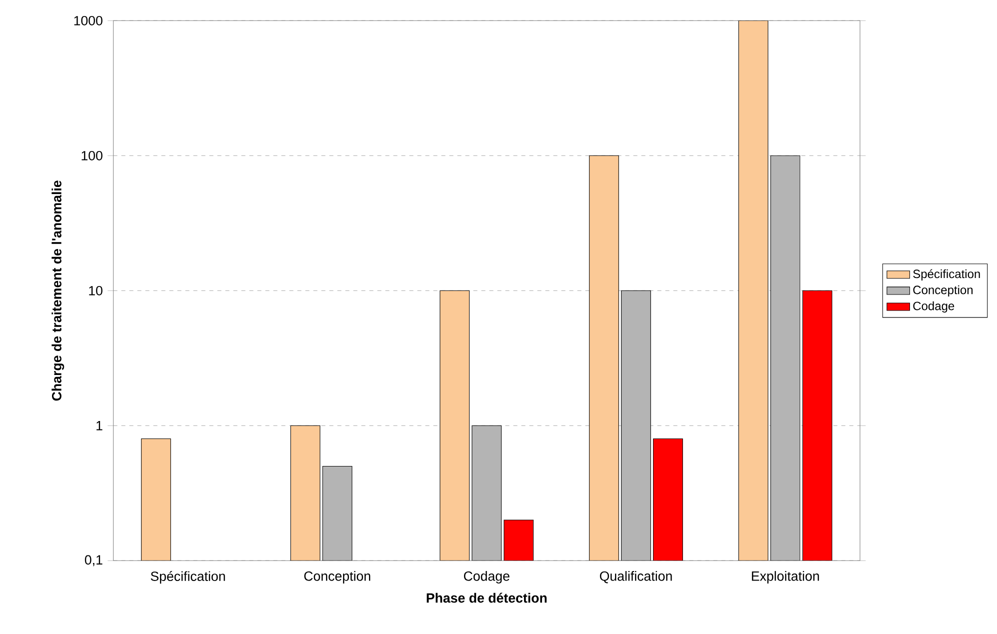 This screenshot has height=634, width=997. What do you see at coordinates (93, 560) in the screenshot?
I see `y-tick-label: 0,1` at bounding box center [93, 560].